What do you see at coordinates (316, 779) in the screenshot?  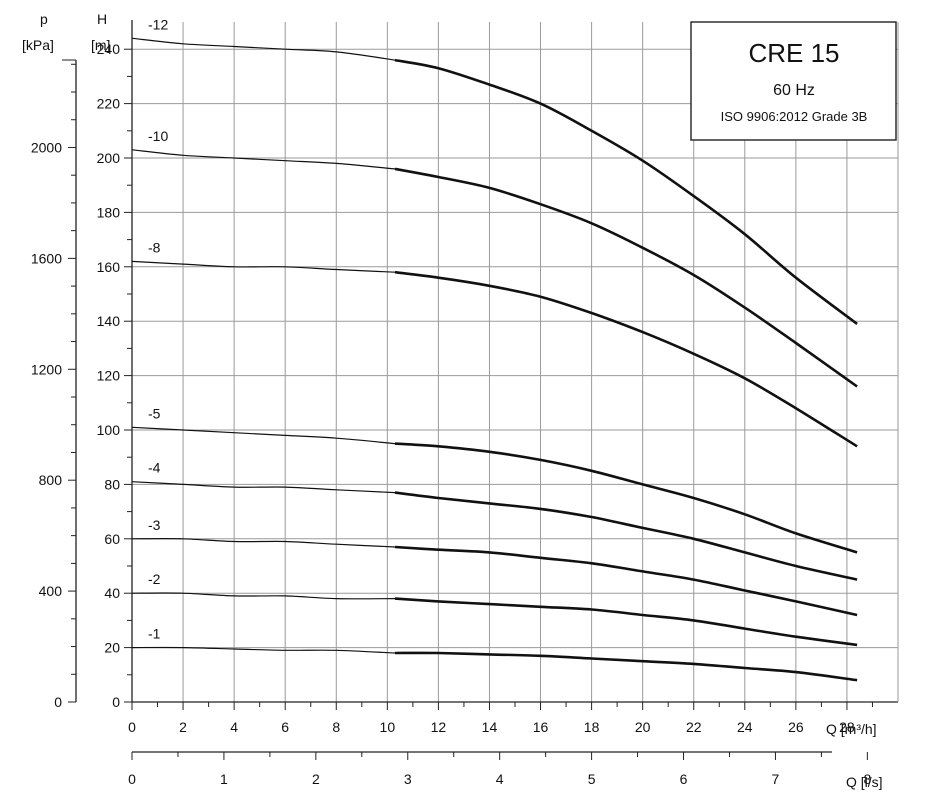 I see `flow-ls-tick-label: 2` at bounding box center [316, 779].